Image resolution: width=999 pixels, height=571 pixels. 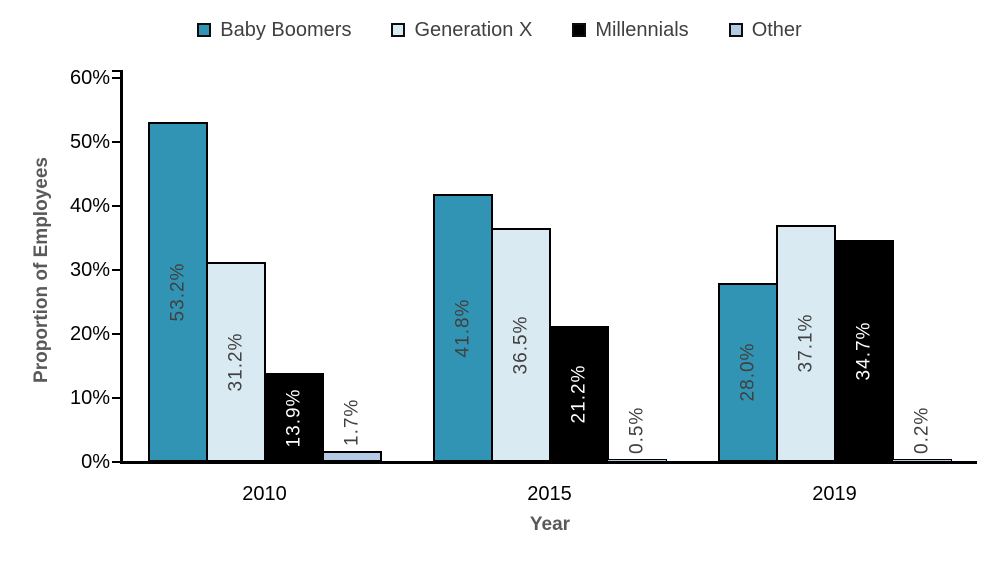 What do you see at coordinates (89, 78) in the screenshot?
I see `y-tick-label: 60%` at bounding box center [89, 78].